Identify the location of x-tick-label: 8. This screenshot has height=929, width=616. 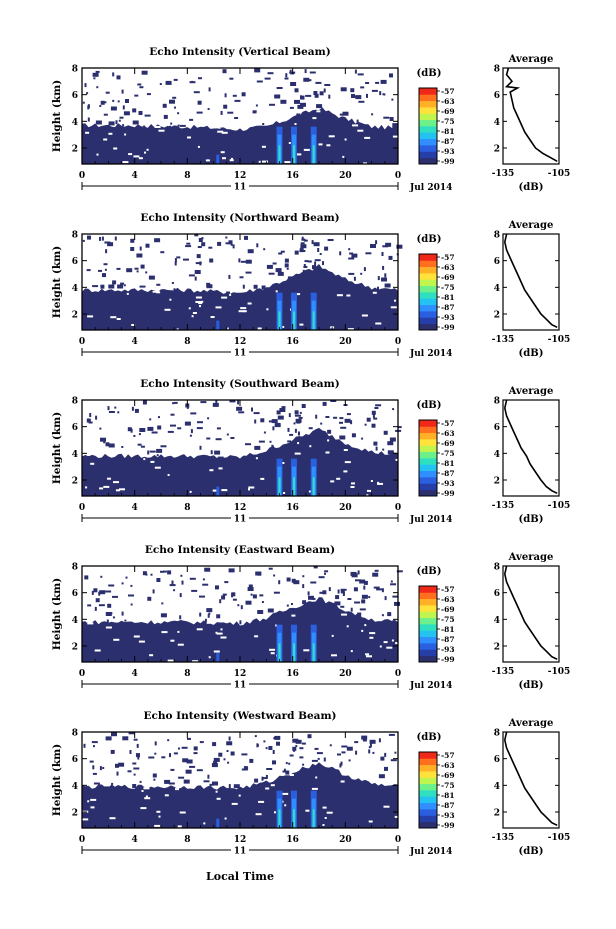
(187, 342).